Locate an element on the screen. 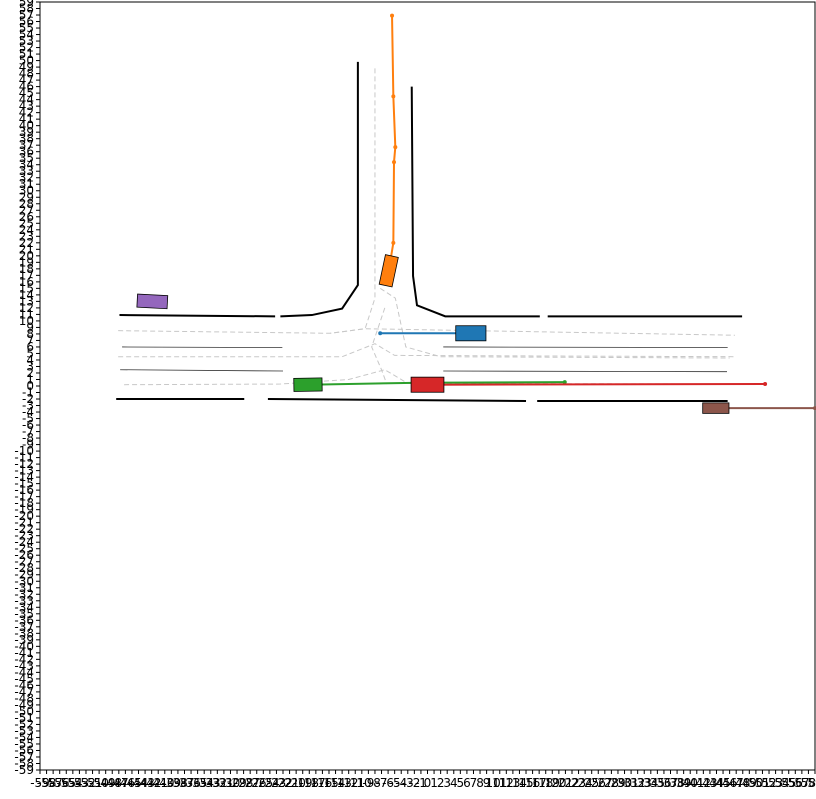 The height and width of the screenshot is (799, 816). x-tick-label: 50 is located at coordinates (755, 783).